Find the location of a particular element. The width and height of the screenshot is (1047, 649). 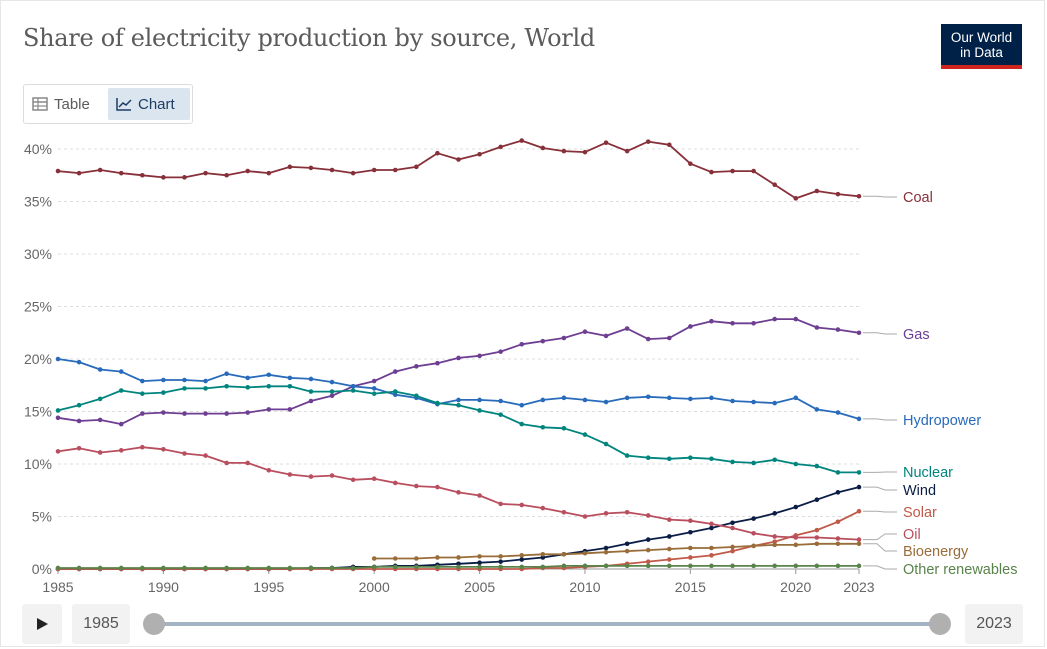

y-tick-label: 5% is located at coordinates (42, 517).